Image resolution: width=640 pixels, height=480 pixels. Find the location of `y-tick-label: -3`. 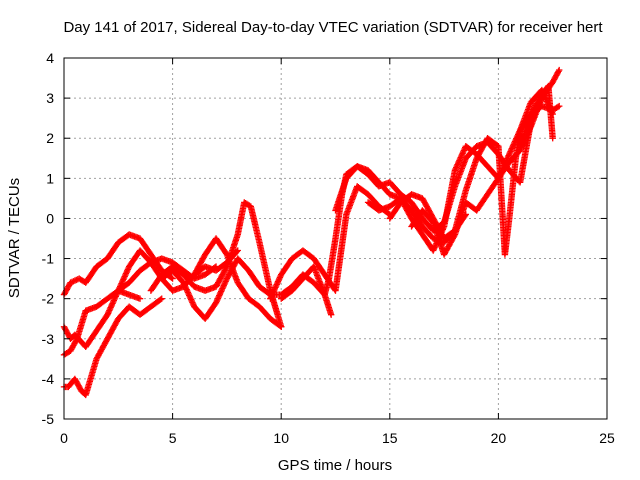

y-tick-label: -3 is located at coordinates (48, 339).